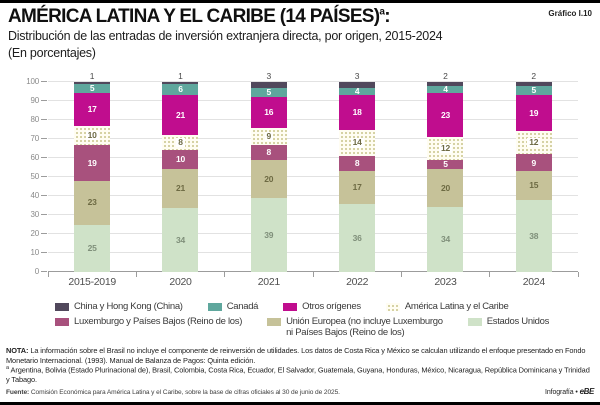  I want to click on fuente-label: Fuente:, so click(18, 392).